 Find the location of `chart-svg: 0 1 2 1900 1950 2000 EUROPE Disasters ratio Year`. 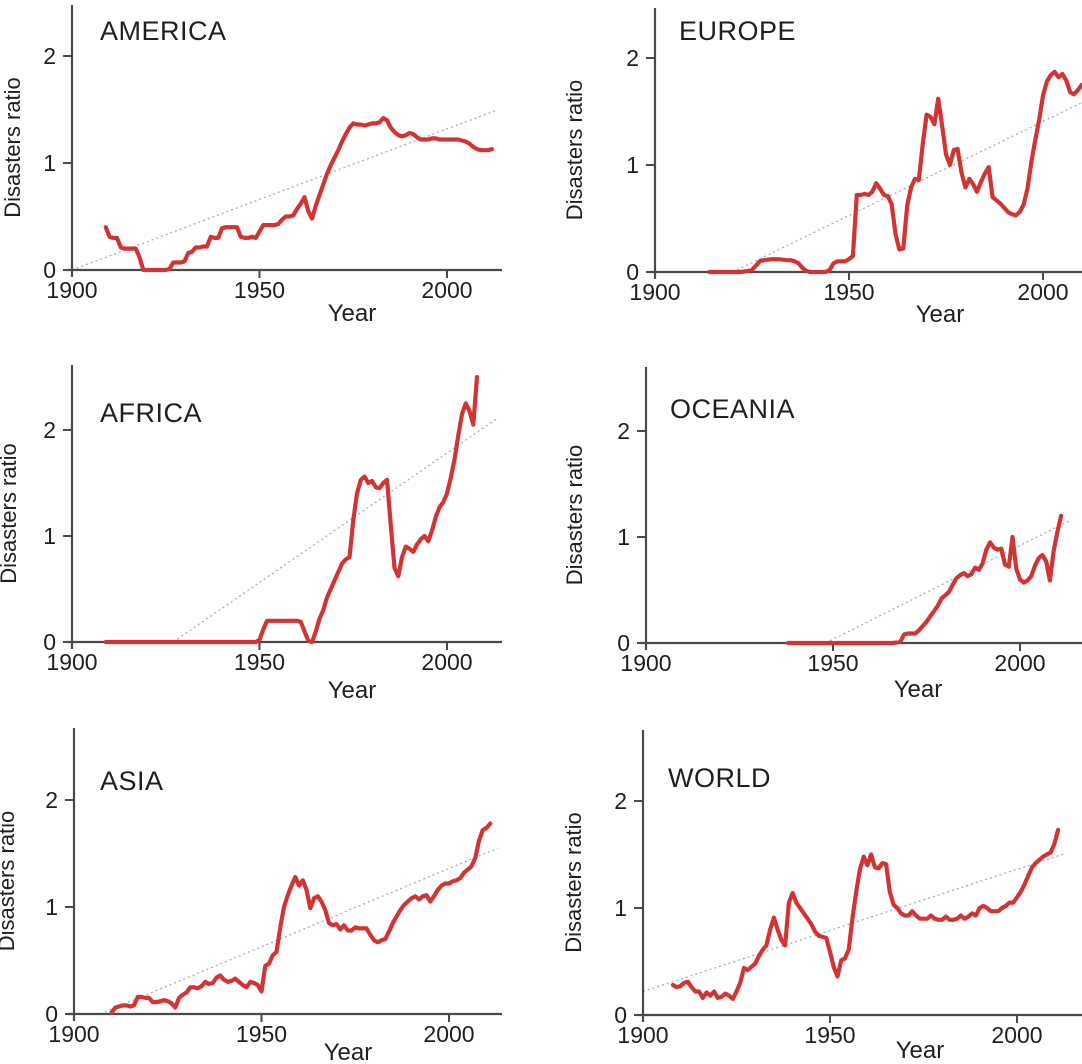

chart-svg: 0 1 2 1900 1950 2000 EUROPE Disasters ratio Year is located at coordinates (822, 168).